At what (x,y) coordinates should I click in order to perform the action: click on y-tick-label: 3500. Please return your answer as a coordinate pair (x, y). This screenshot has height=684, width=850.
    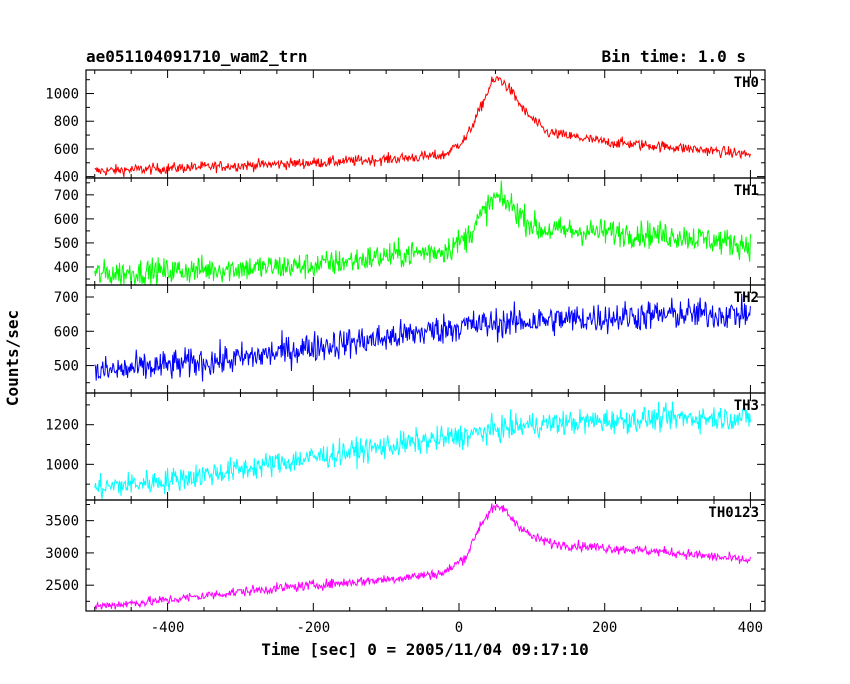
    Looking at the image, I should click on (62, 522).